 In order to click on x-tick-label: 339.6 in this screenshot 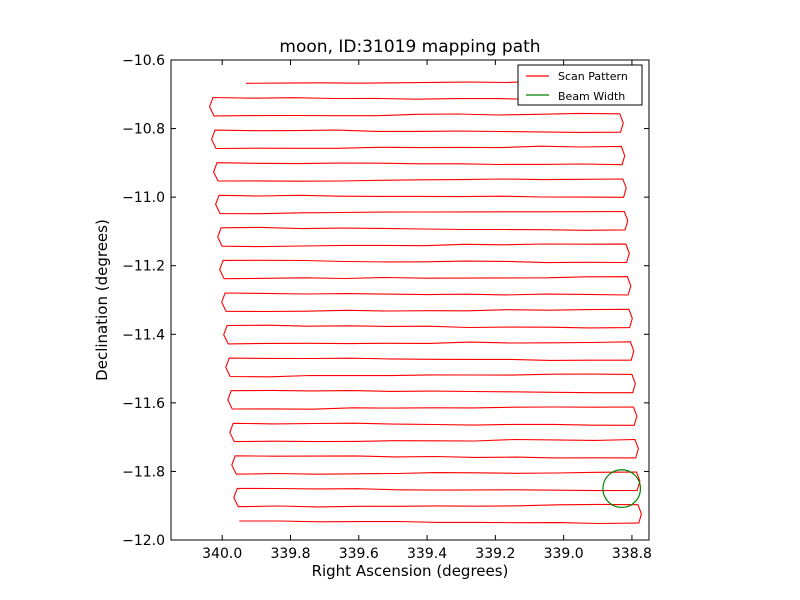, I will do `click(359, 554)`.